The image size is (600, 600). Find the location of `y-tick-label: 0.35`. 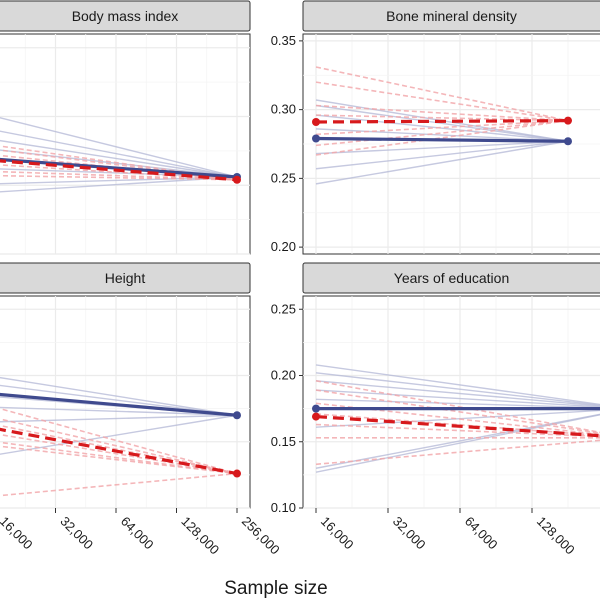

y-tick-label: 0.35 is located at coordinates (283, 40).